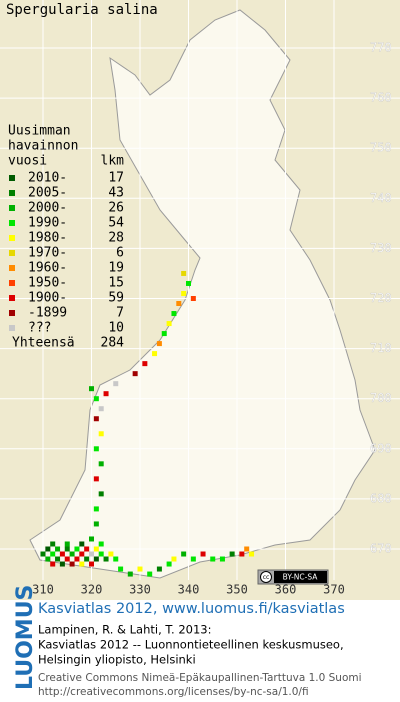 The width and height of the screenshot is (400, 702). Describe the element at coordinates (381, 48) in the screenshot. I see `northing-label: 770` at that location.